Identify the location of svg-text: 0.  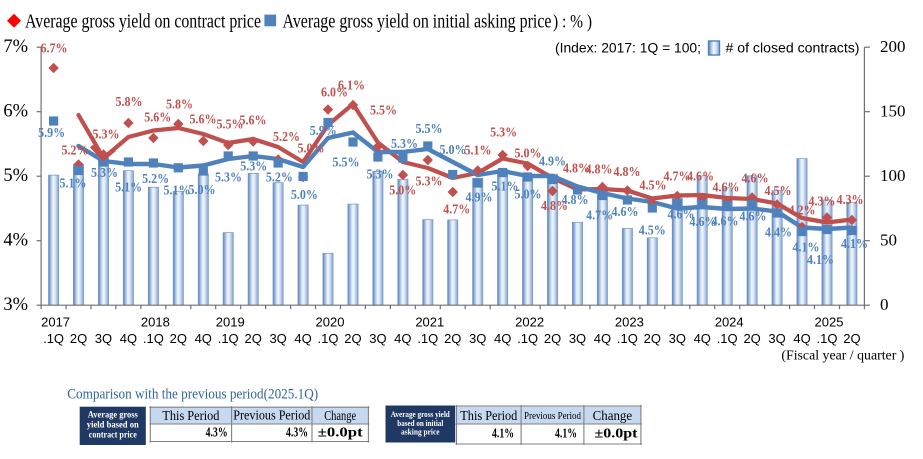
(884, 304).